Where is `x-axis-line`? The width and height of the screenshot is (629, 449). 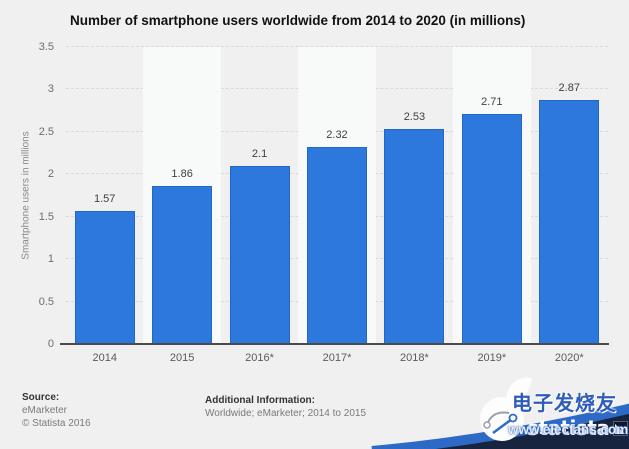 x-axis-line is located at coordinates (334, 344).